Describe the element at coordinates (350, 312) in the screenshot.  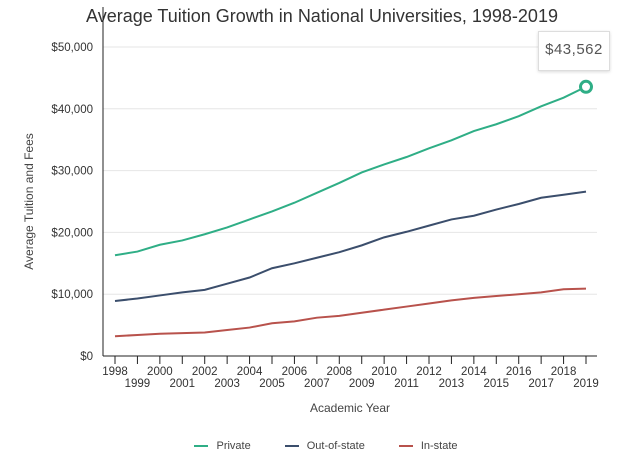
I see `series-line-in-state` at that location.